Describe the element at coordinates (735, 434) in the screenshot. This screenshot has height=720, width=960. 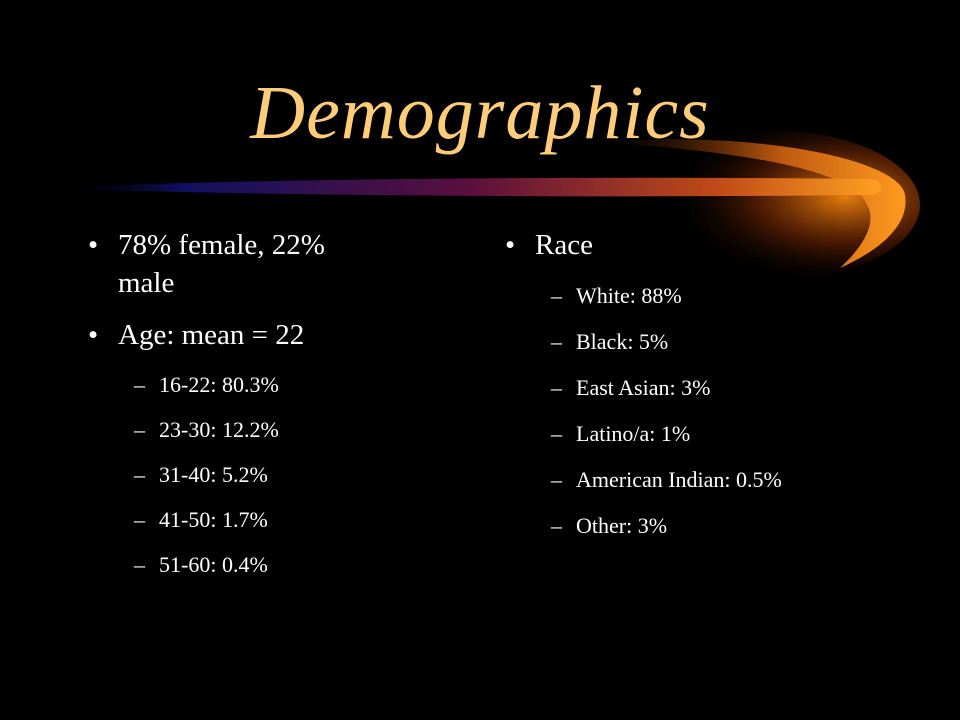
I see `sub-item: Latino/a: 1%` at that location.